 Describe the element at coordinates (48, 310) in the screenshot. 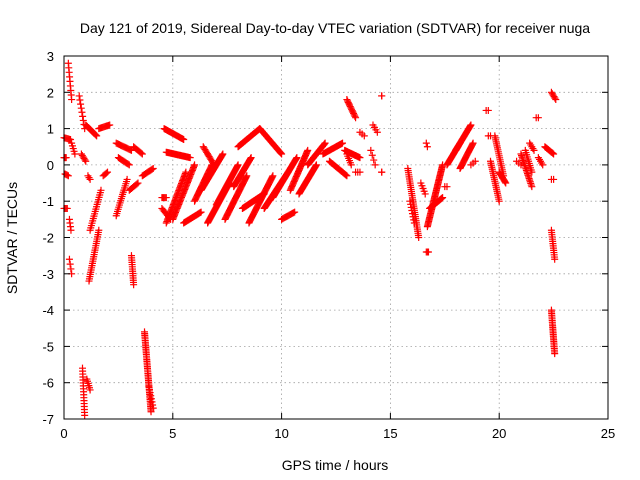

I see `y-tick-label: -4` at that location.